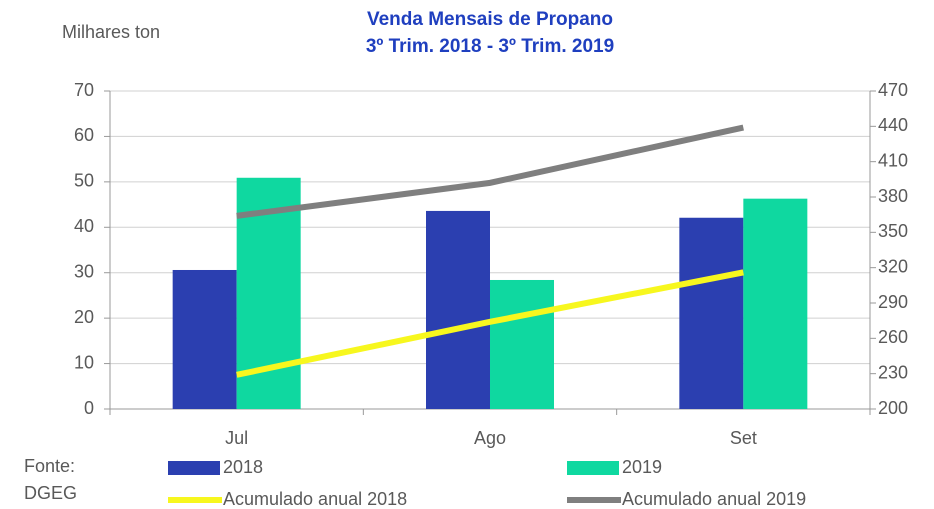 This screenshot has height=509, width=934. Describe the element at coordinates (893, 408) in the screenshot. I see `y2-tick-label: 200` at that location.